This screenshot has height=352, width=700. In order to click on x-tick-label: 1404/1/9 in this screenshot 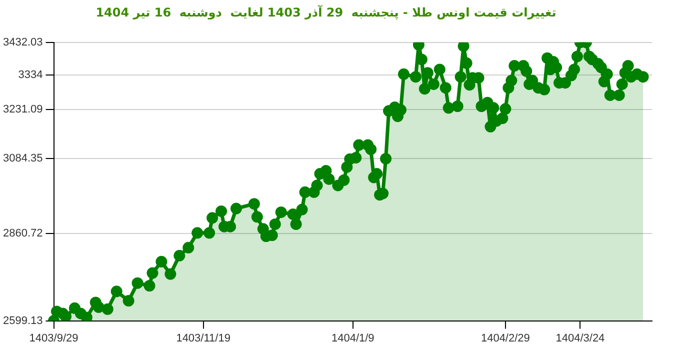, I will do `click(352, 338)`.